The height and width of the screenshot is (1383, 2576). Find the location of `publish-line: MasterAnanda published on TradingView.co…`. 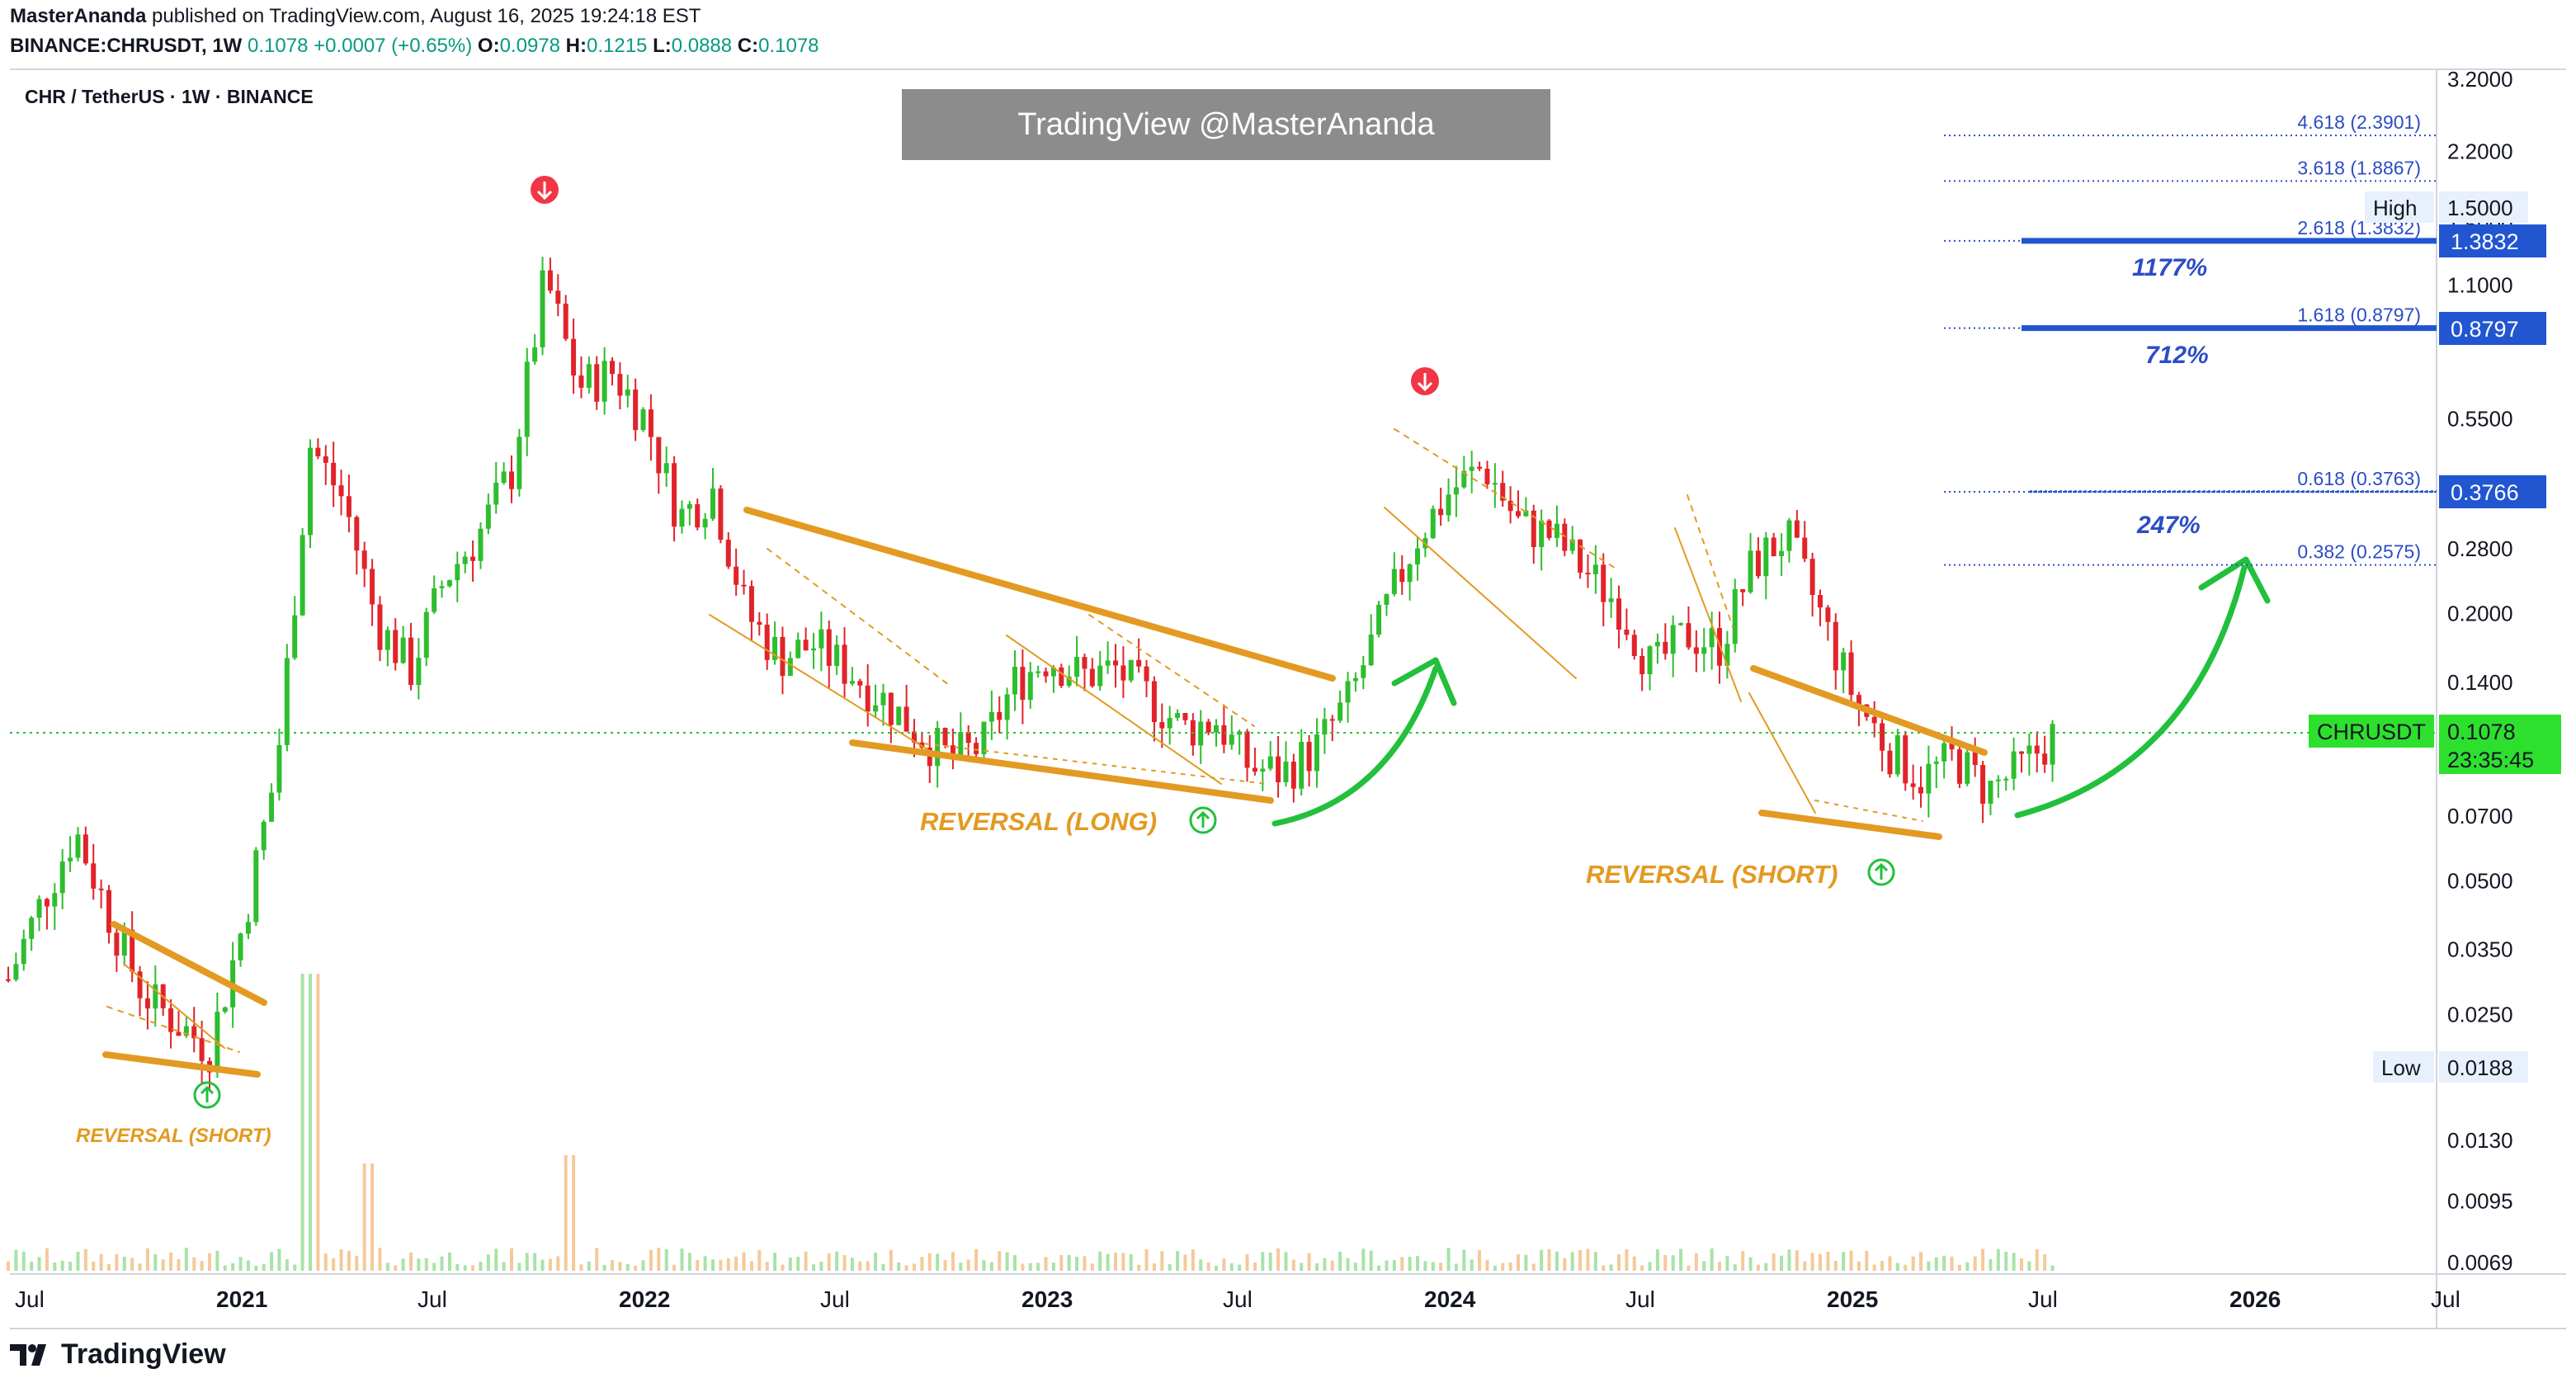

publish-line: MasterAnanda published on TradingView.co… is located at coordinates (355, 16).